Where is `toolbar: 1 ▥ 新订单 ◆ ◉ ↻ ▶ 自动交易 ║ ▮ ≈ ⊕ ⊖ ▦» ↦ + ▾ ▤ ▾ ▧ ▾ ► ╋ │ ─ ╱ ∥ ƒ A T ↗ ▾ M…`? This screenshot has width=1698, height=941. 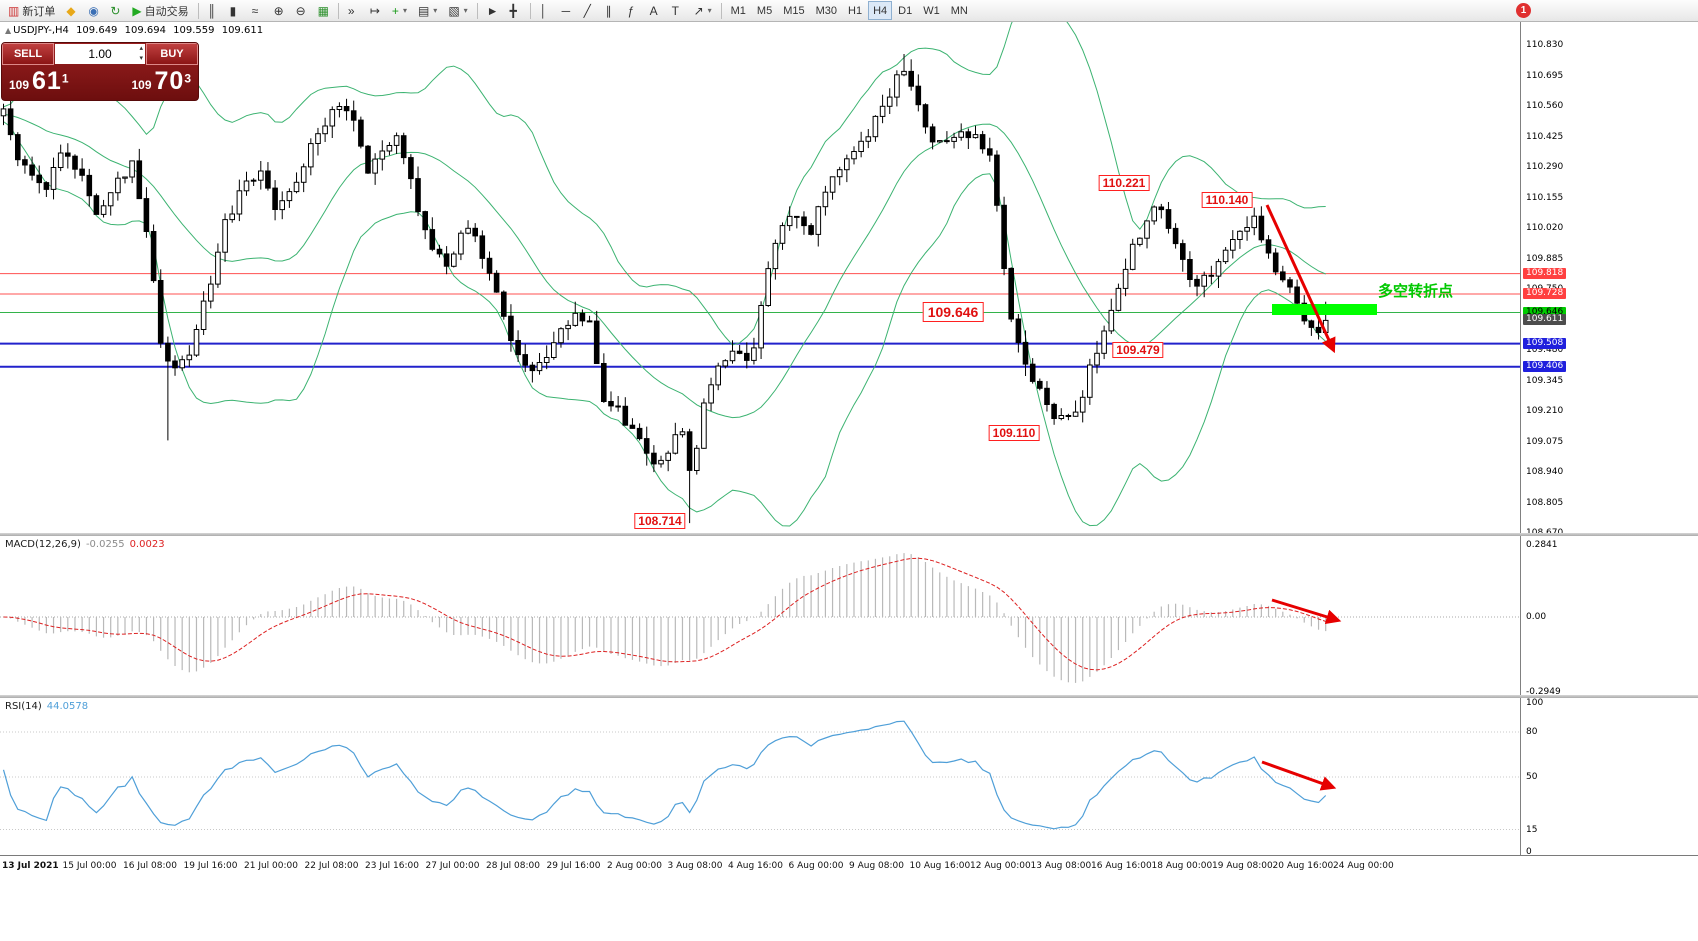 toolbar: 1 ▥ 新订单 ◆ ◉ ↻ ▶ 自动交易 ║ ▮ ≈ ⊕ ⊖ ▦» ↦ + ▾ ▤ ▾ ▧ ▾ ► ╋ │ ─ ╱ ∥ ƒ A T ↗ ▾ M… is located at coordinates (849, 11).